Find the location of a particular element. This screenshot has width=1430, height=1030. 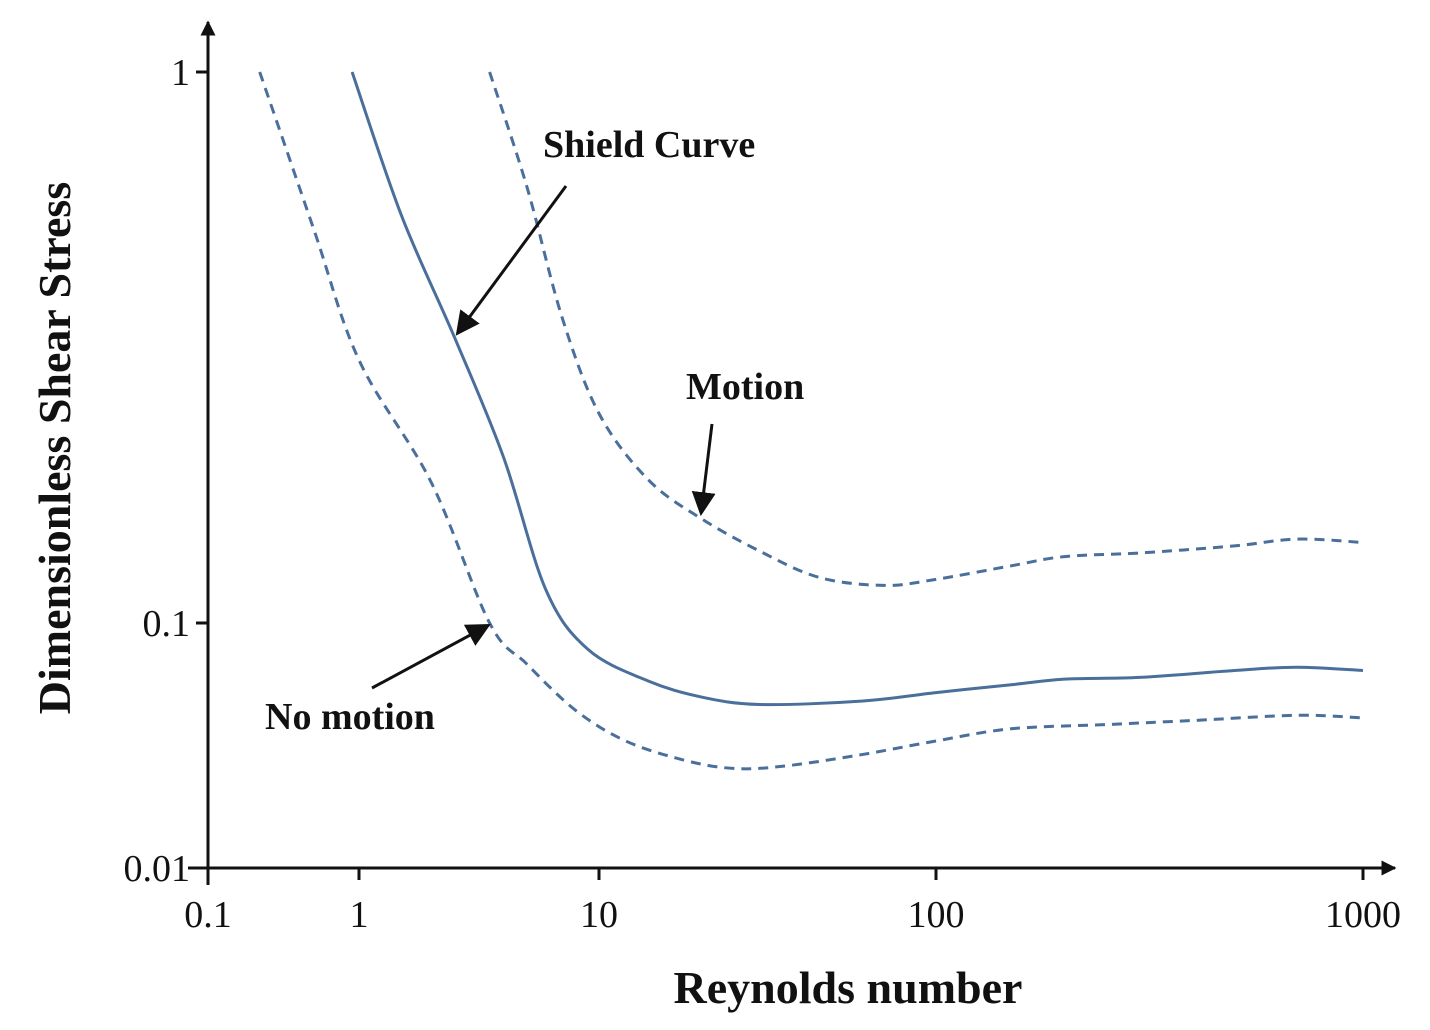

x-tick-label: 1000 is located at coordinates (1363, 915).